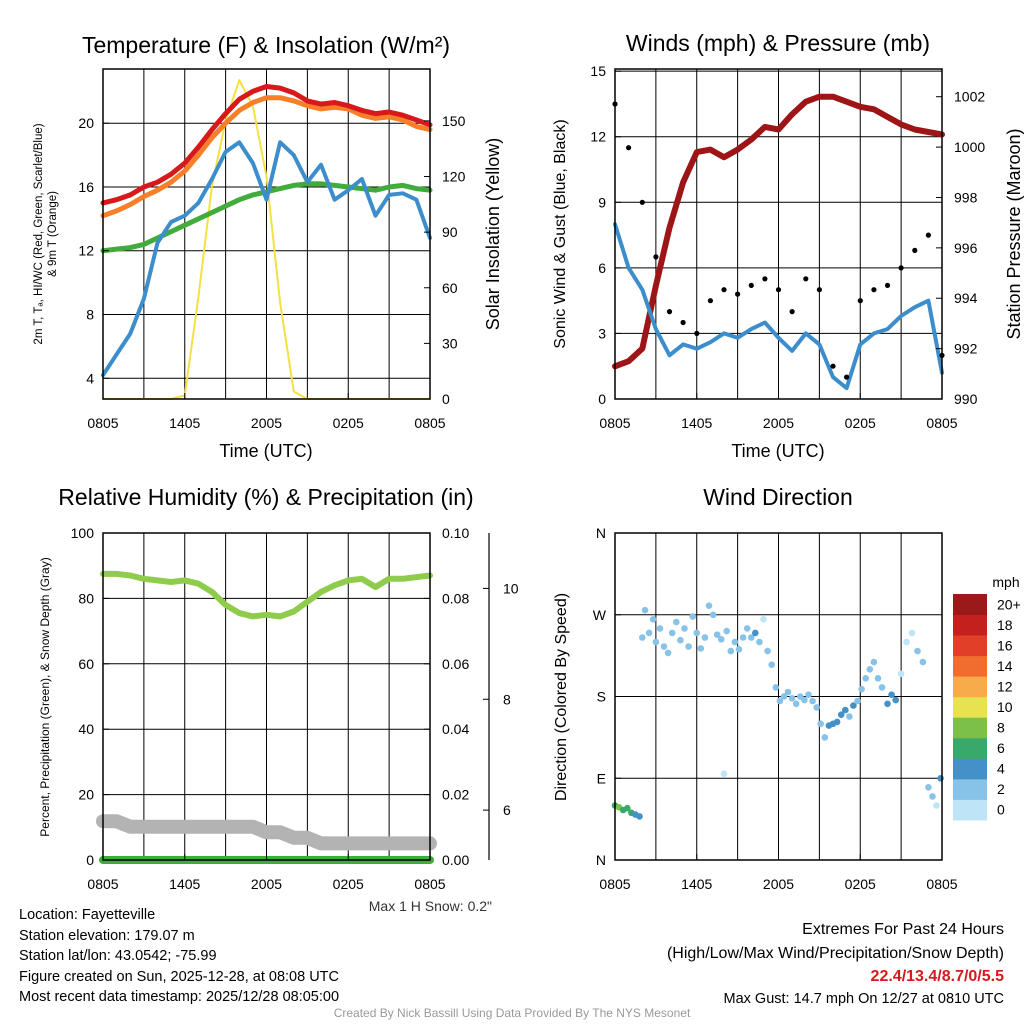 Image resolution: width=1024 pixels, height=1024 pixels. I want to click on winds-title: Winds (mph) & Pressure (mb), so click(778, 43).